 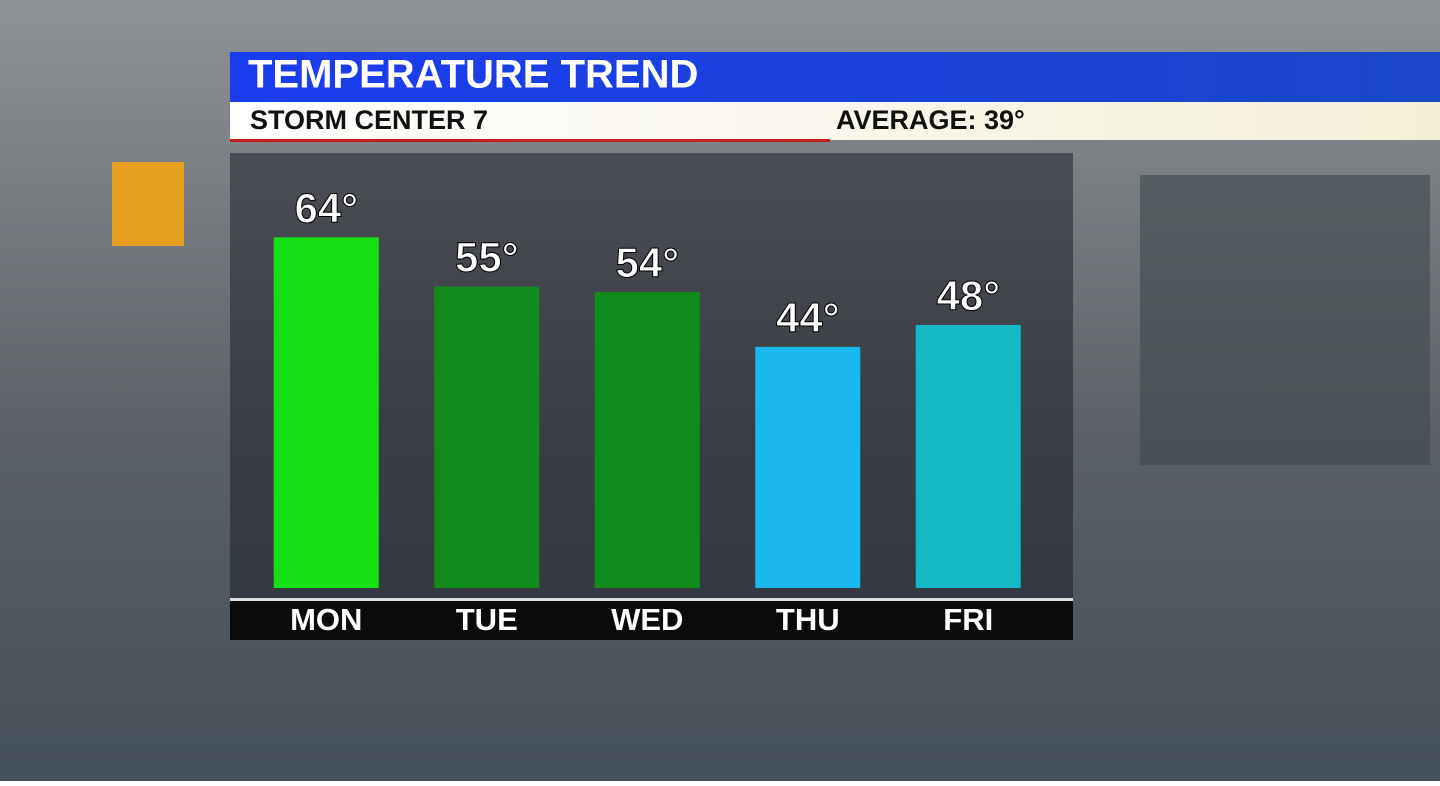 I want to click on category-strip, so click(x=651, y=619).